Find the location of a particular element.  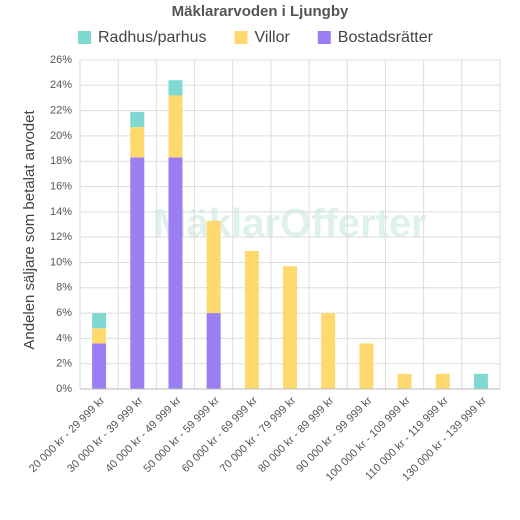

y-axis-label: Andelen säljare som betalat arvodet is located at coordinates (29, 230).